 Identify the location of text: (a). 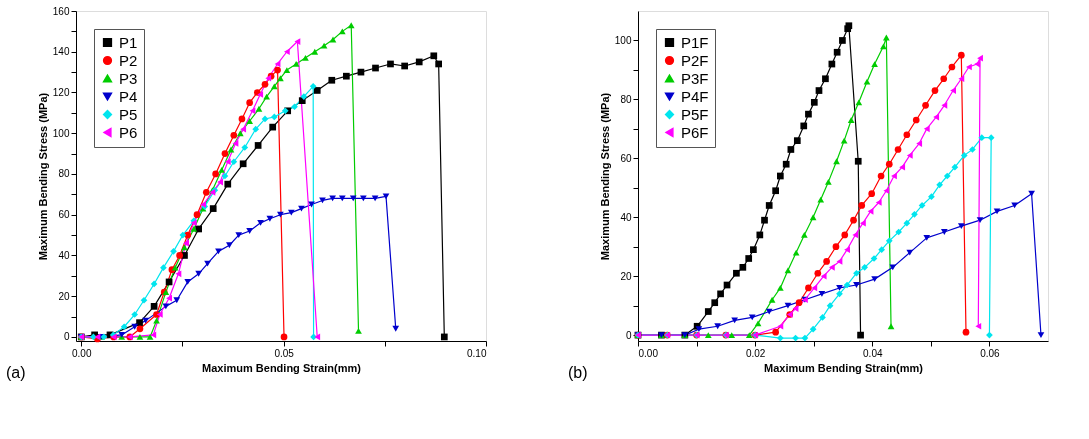
(16, 372).